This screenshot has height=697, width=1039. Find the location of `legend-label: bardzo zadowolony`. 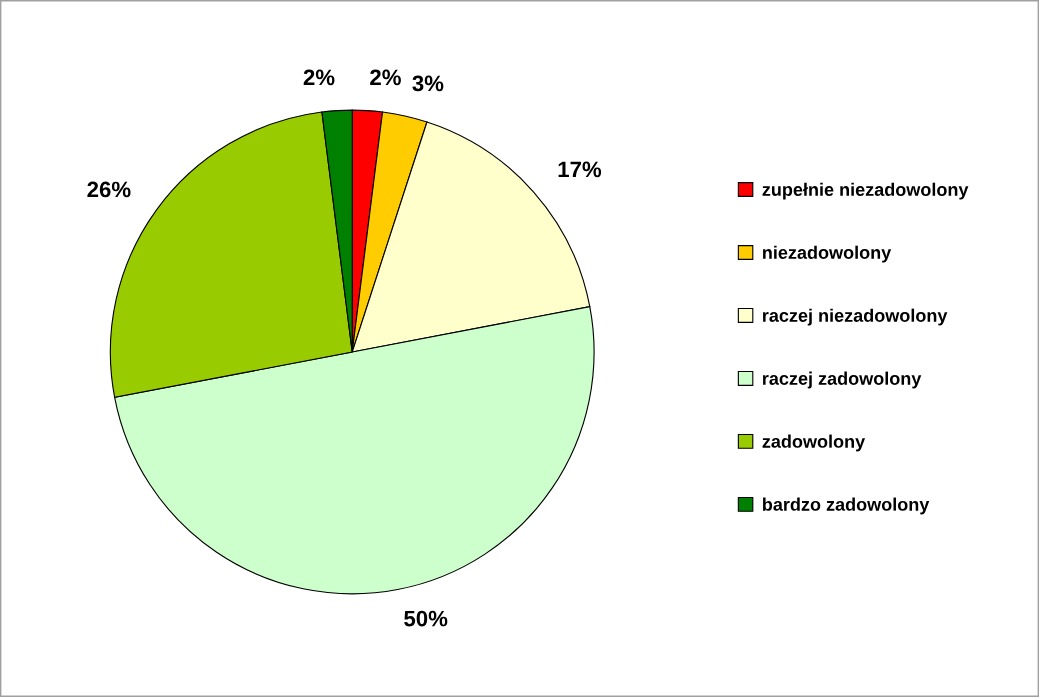

legend-label: bardzo zadowolony is located at coordinates (846, 506).